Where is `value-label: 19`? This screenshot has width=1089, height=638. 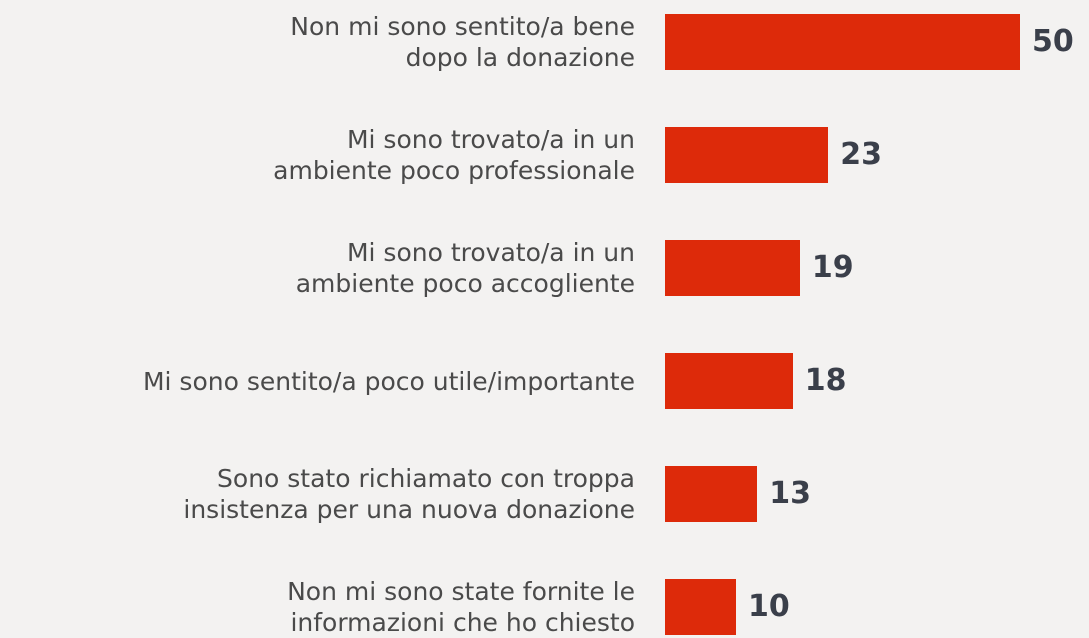 value-label: 19 is located at coordinates (832, 267).